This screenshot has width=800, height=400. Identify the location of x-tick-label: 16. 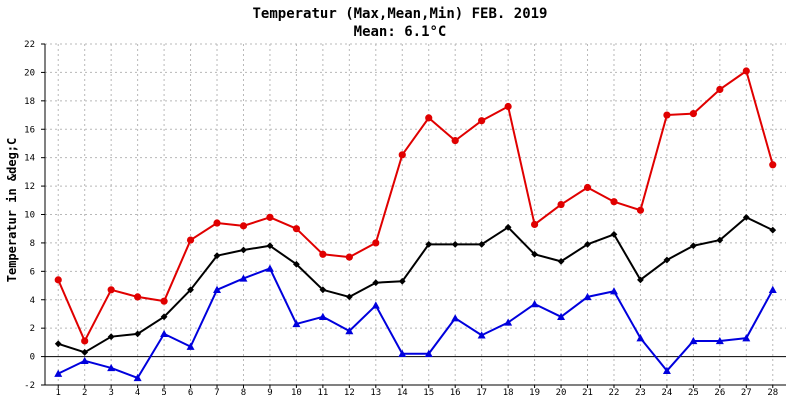
(455, 393).